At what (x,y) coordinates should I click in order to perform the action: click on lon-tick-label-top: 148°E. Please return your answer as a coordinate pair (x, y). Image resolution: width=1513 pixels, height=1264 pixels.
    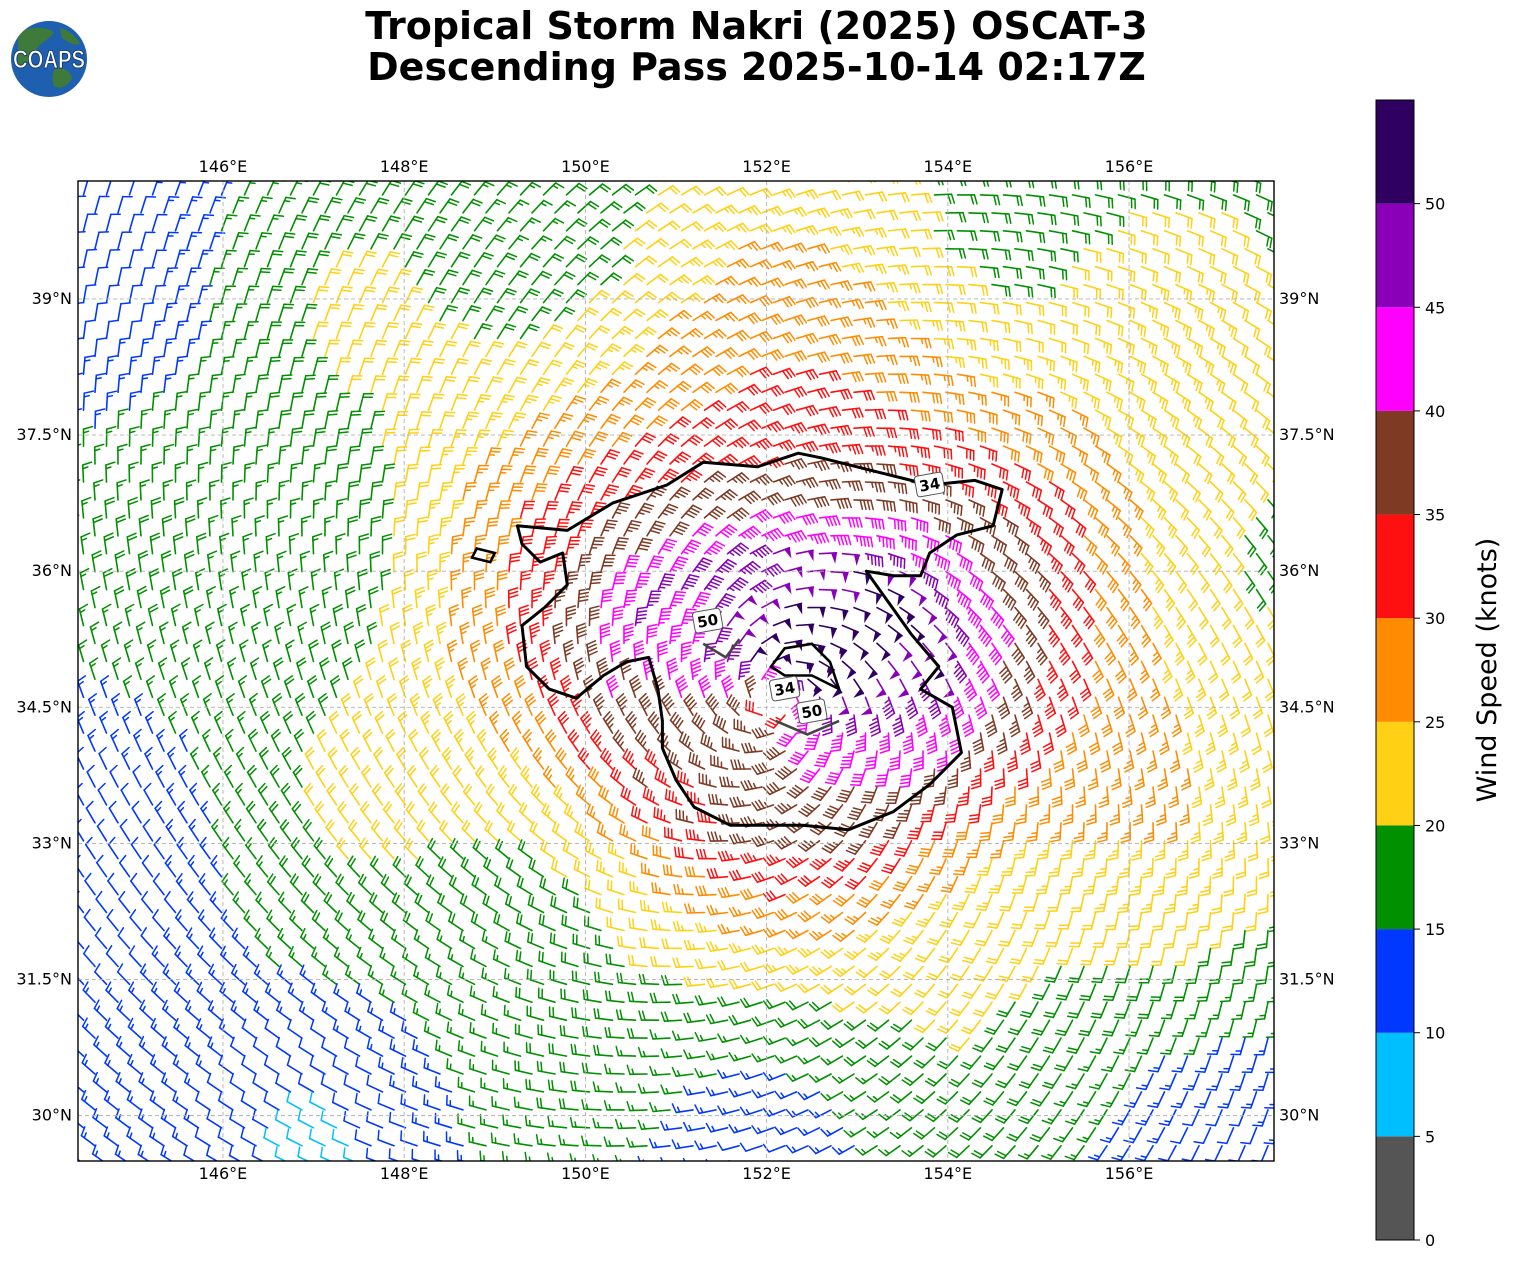
    Looking at the image, I should click on (404, 166).